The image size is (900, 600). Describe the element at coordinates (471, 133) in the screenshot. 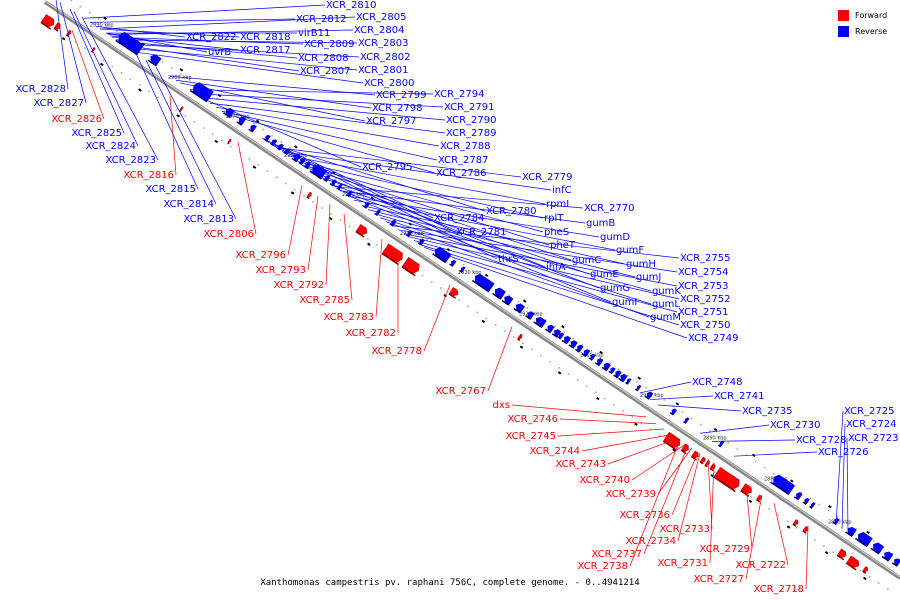

I see `gene-label-reverse: XCR_2789` at that location.